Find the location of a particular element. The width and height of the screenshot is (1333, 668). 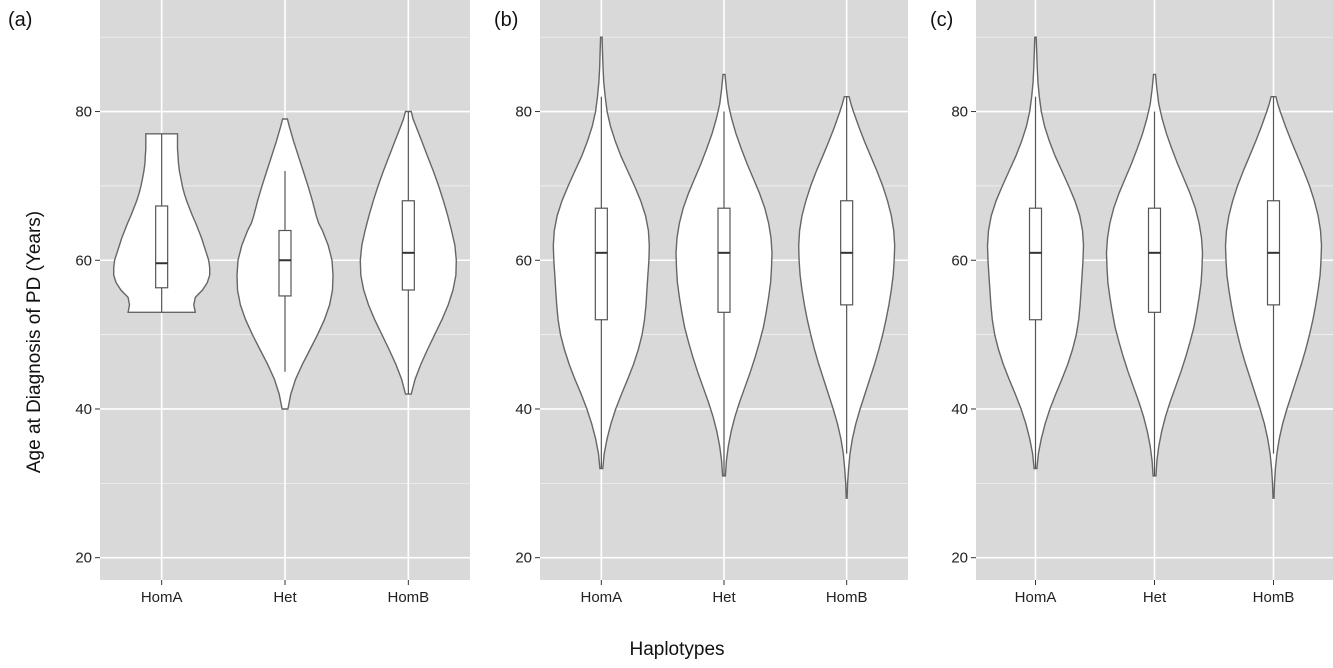

panel-label: (b) is located at coordinates (506, 20).